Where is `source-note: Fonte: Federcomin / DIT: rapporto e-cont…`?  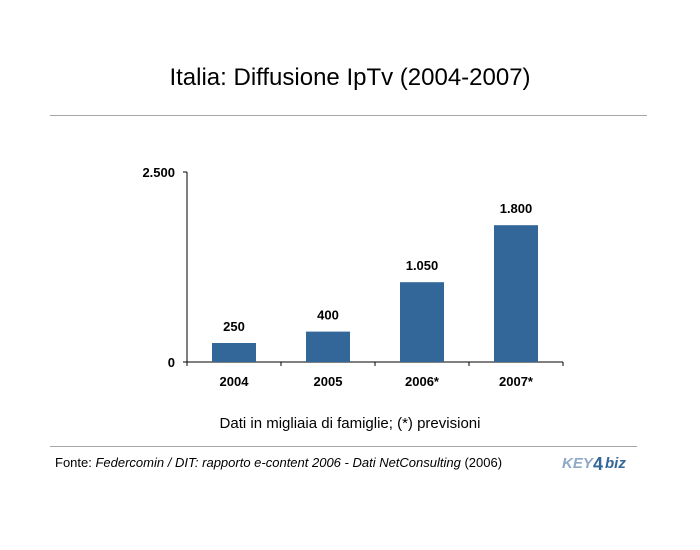 source-note: Fonte: Federcomin / DIT: rapporto e-cont… is located at coordinates (278, 462).